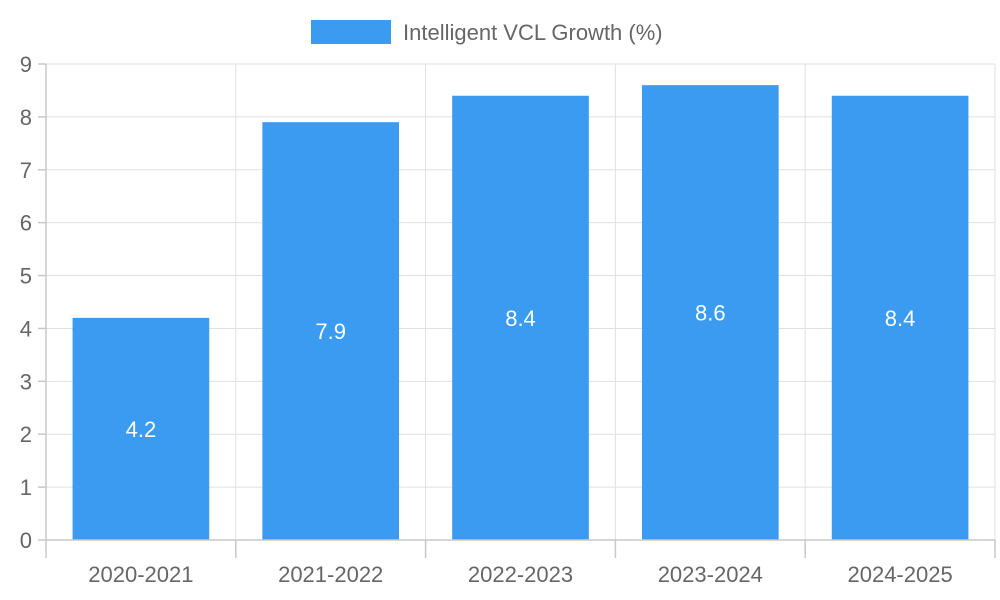 The height and width of the screenshot is (600, 1000). I want to click on x-tick-label: 2020-2021, so click(140, 574).